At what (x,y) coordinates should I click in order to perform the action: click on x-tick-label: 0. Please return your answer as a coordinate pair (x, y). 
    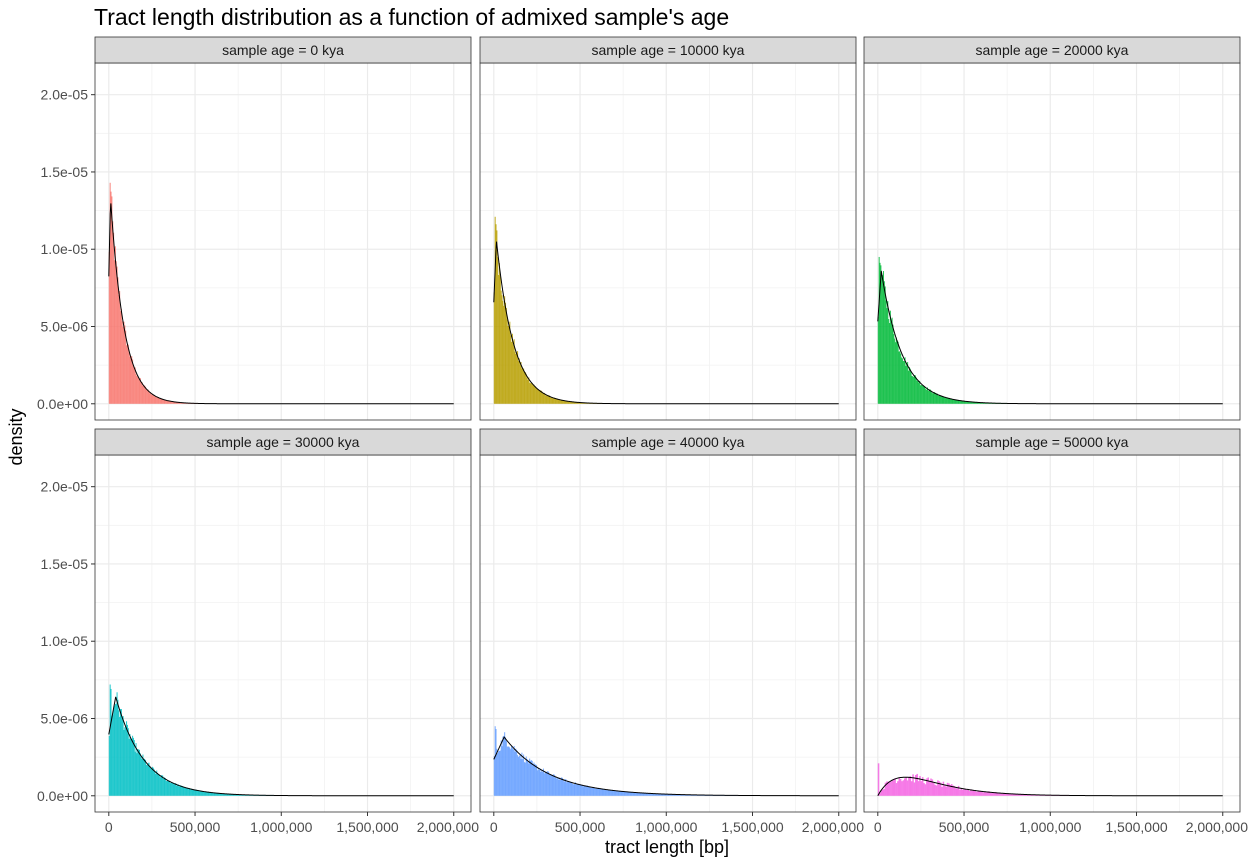
    Looking at the image, I should click on (494, 827).